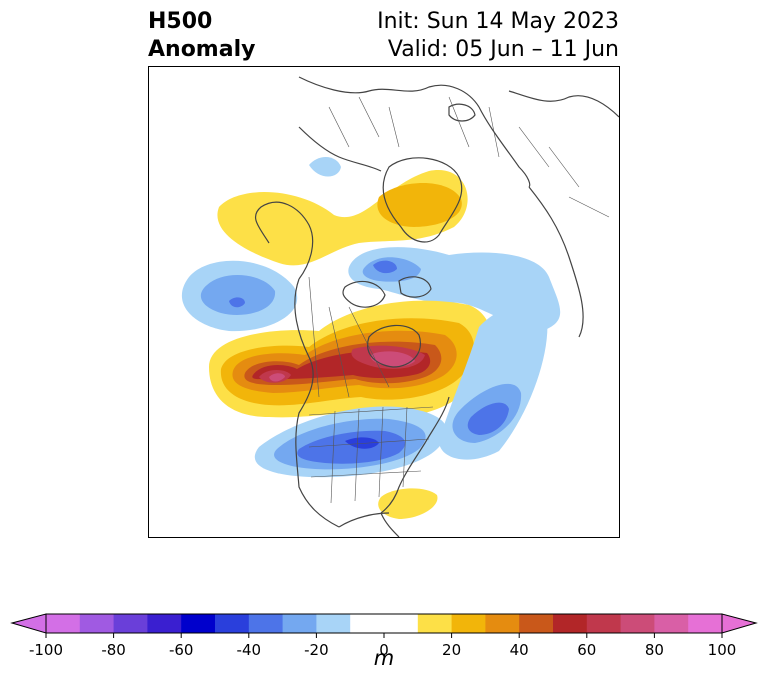 The height and width of the screenshot is (684, 768). Describe the element at coordinates (654, 650) in the screenshot. I see `colorbar-tick-label: 80` at that location.